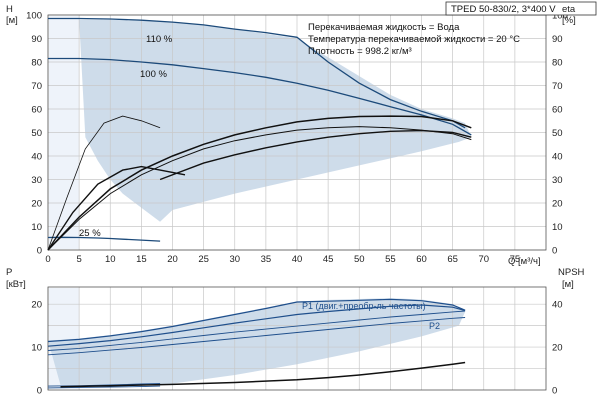  Describe the element at coordinates (503, 9) in the screenshot. I see `chart-title: TPED 50-830/2, 3*400 V` at that location.